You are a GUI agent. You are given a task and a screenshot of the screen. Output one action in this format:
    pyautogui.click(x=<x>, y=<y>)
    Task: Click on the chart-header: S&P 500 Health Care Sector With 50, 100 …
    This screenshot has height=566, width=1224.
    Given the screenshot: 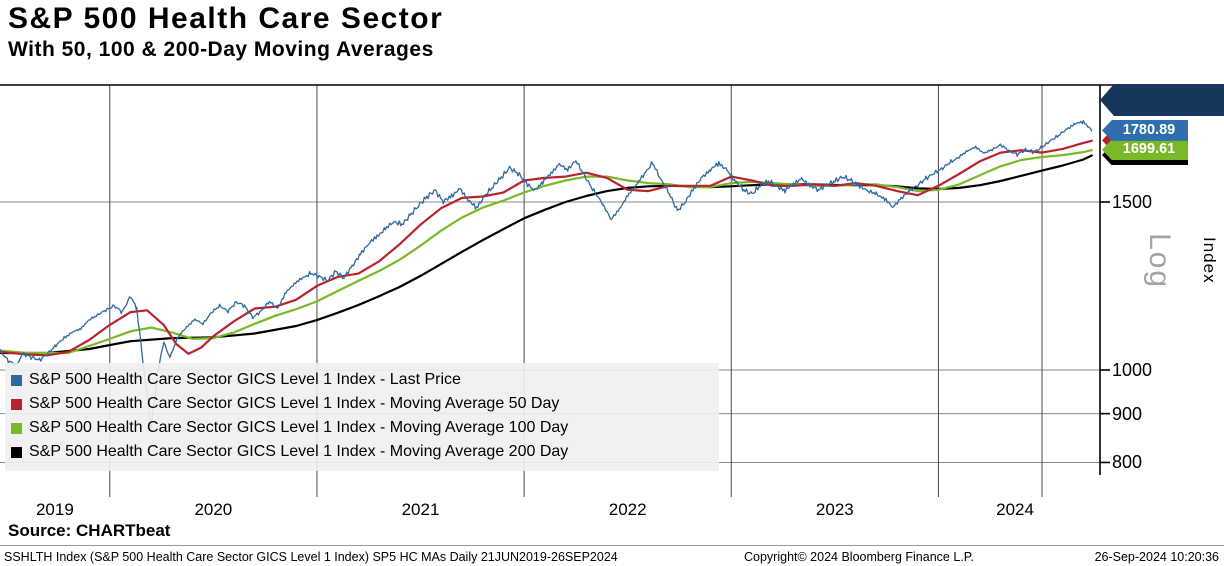 What is the action you would take?
    pyautogui.click(x=225, y=32)
    